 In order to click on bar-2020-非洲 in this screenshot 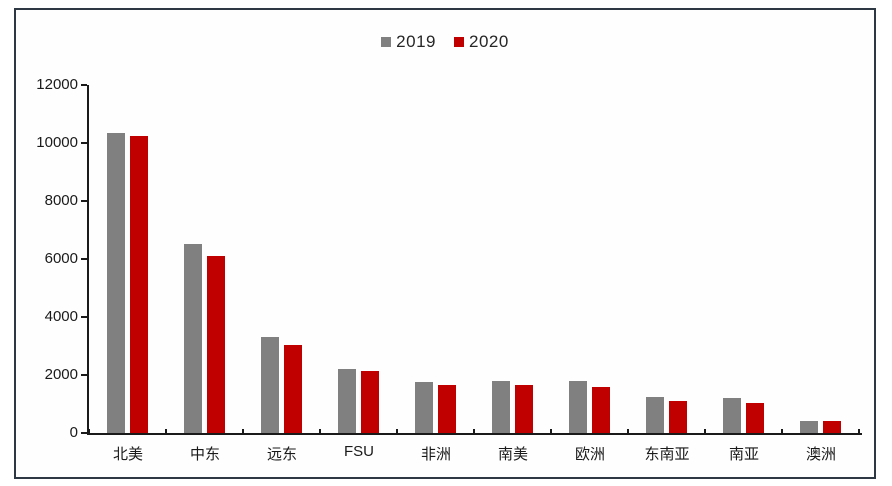, I will do `click(447, 409)`.